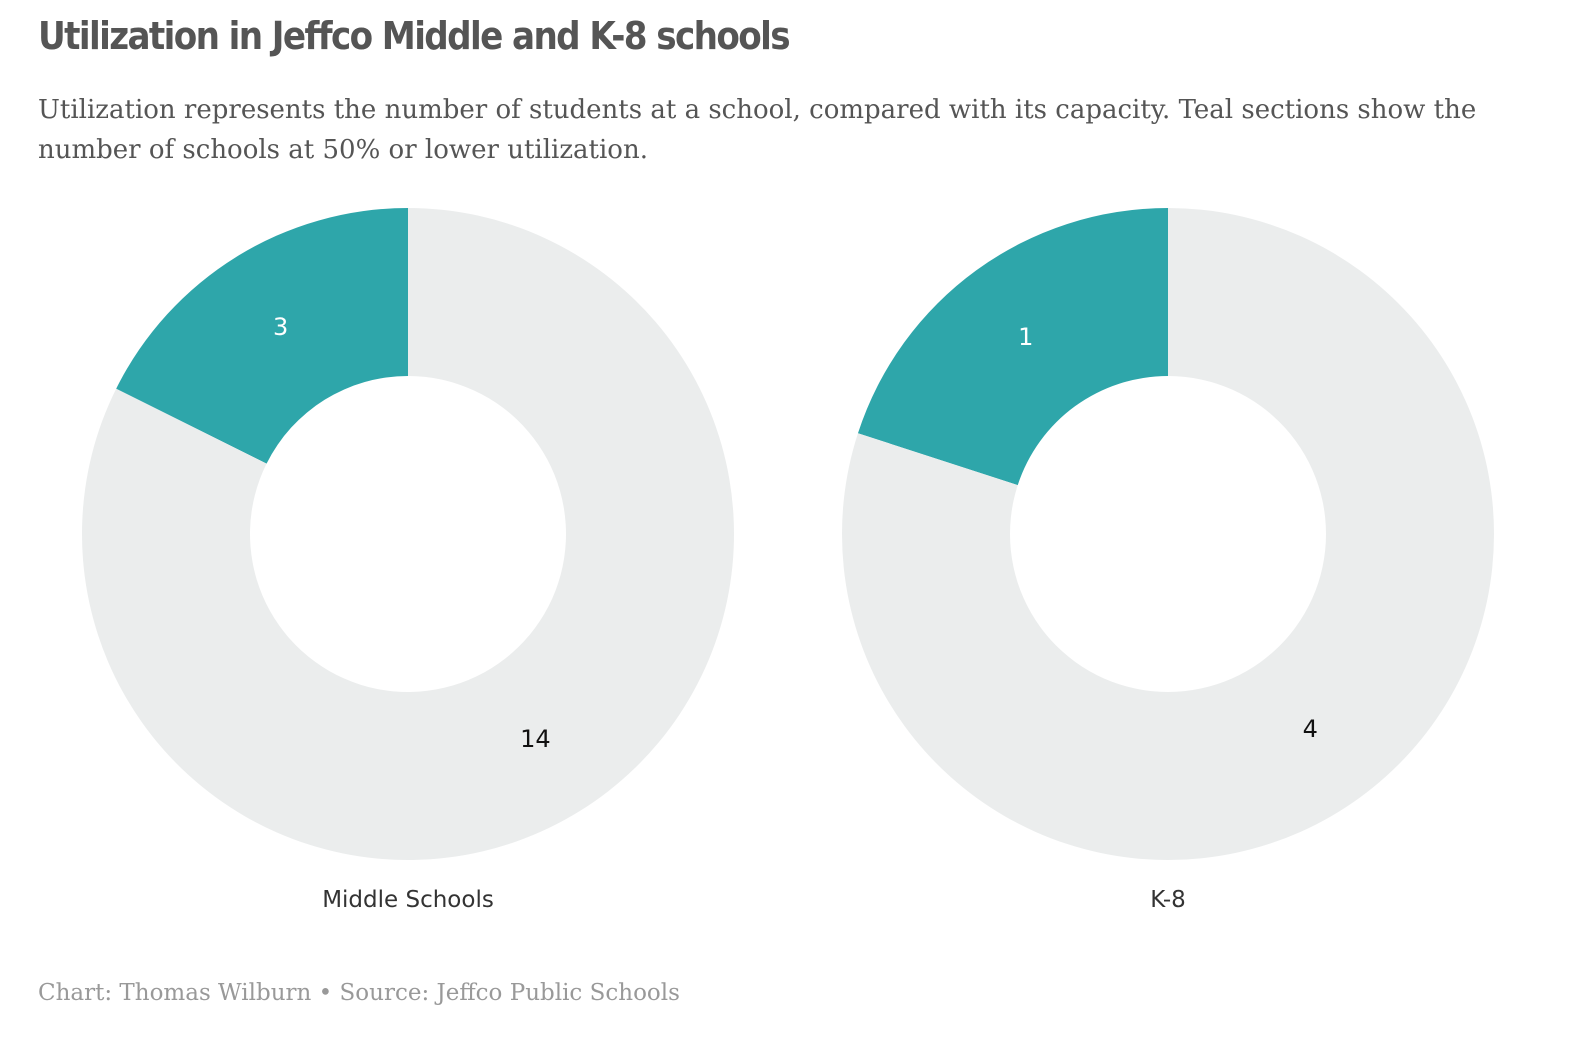 Image resolution: width=1576 pixels, height=1050 pixels. I want to click on slice-value-label: 3, so click(280, 327).